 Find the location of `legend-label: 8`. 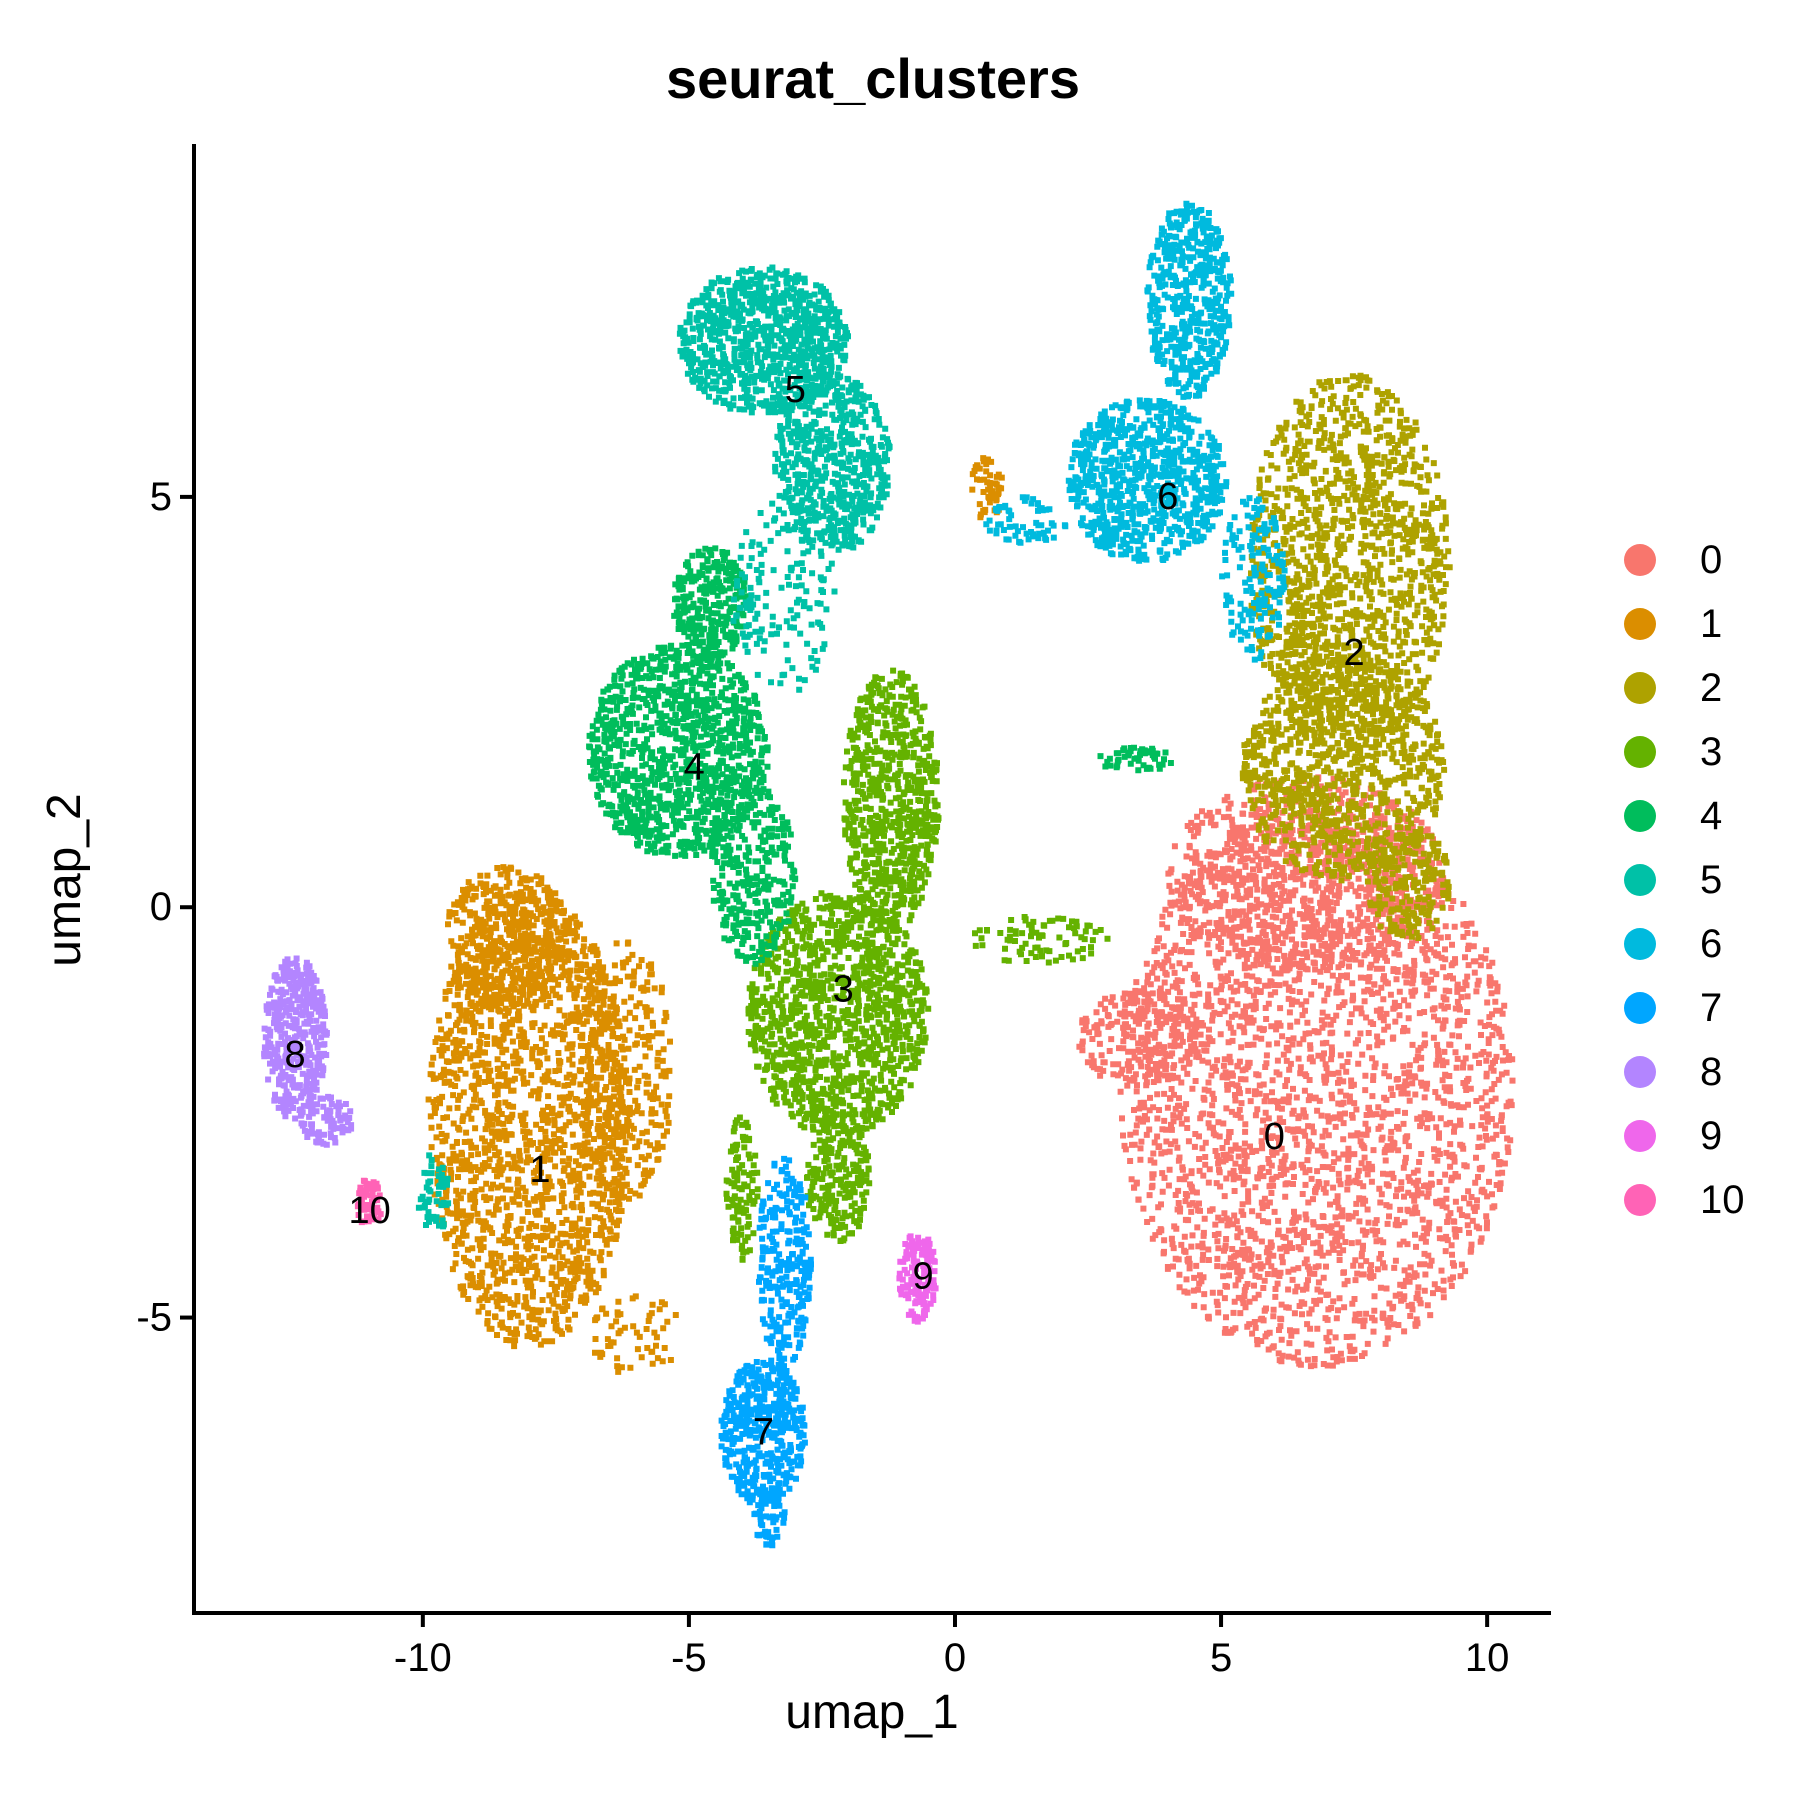

legend-label: 8 is located at coordinates (1711, 1072).